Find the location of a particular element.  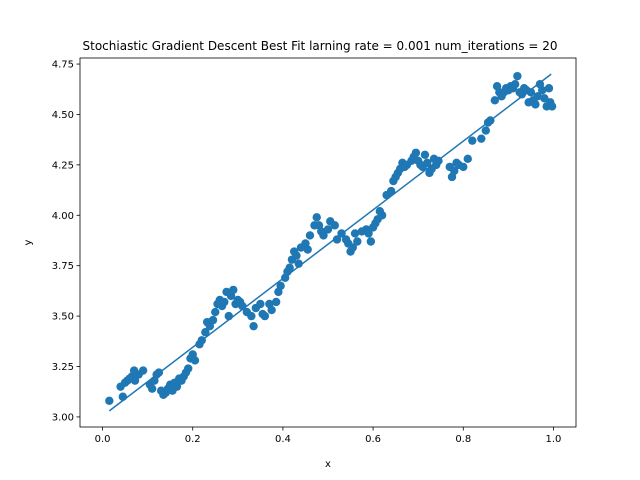

y-tick-label: 4.00 is located at coordinates (63, 216).